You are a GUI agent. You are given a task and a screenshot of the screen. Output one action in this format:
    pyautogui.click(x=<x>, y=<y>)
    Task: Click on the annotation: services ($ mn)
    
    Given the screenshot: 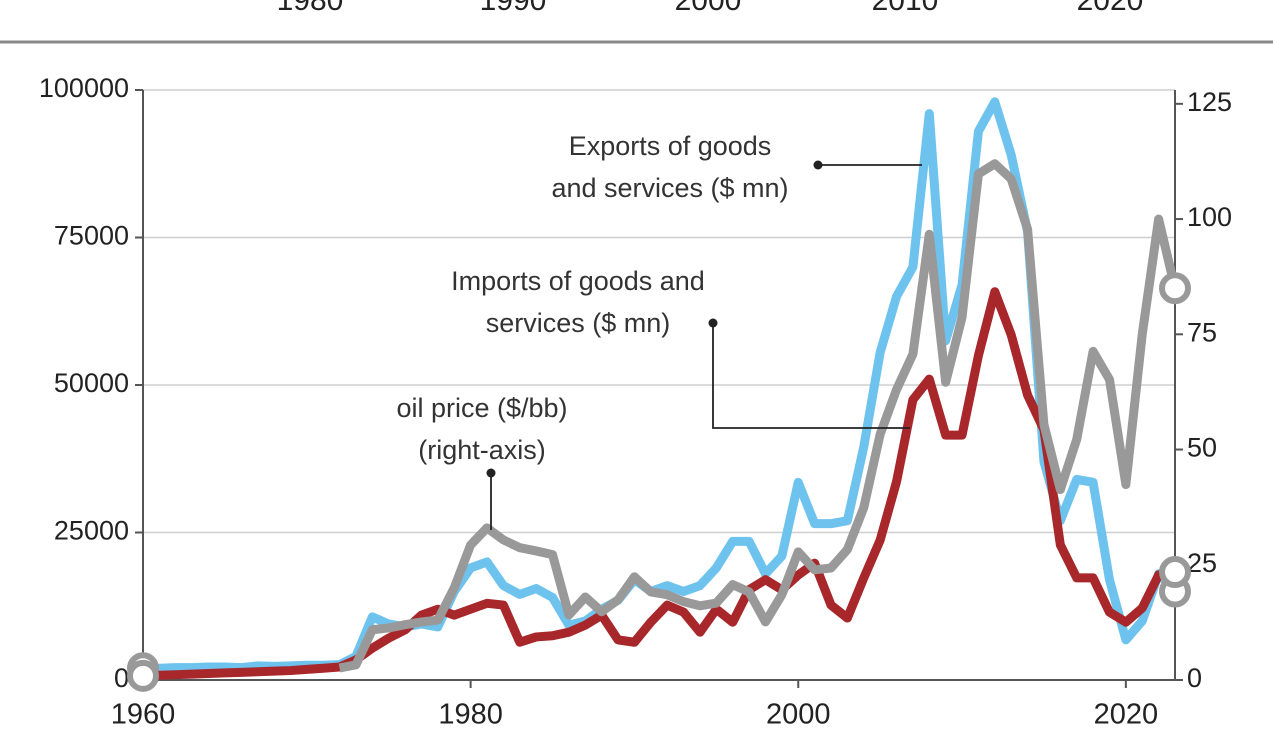 What is the action you would take?
    pyautogui.click(x=578, y=323)
    